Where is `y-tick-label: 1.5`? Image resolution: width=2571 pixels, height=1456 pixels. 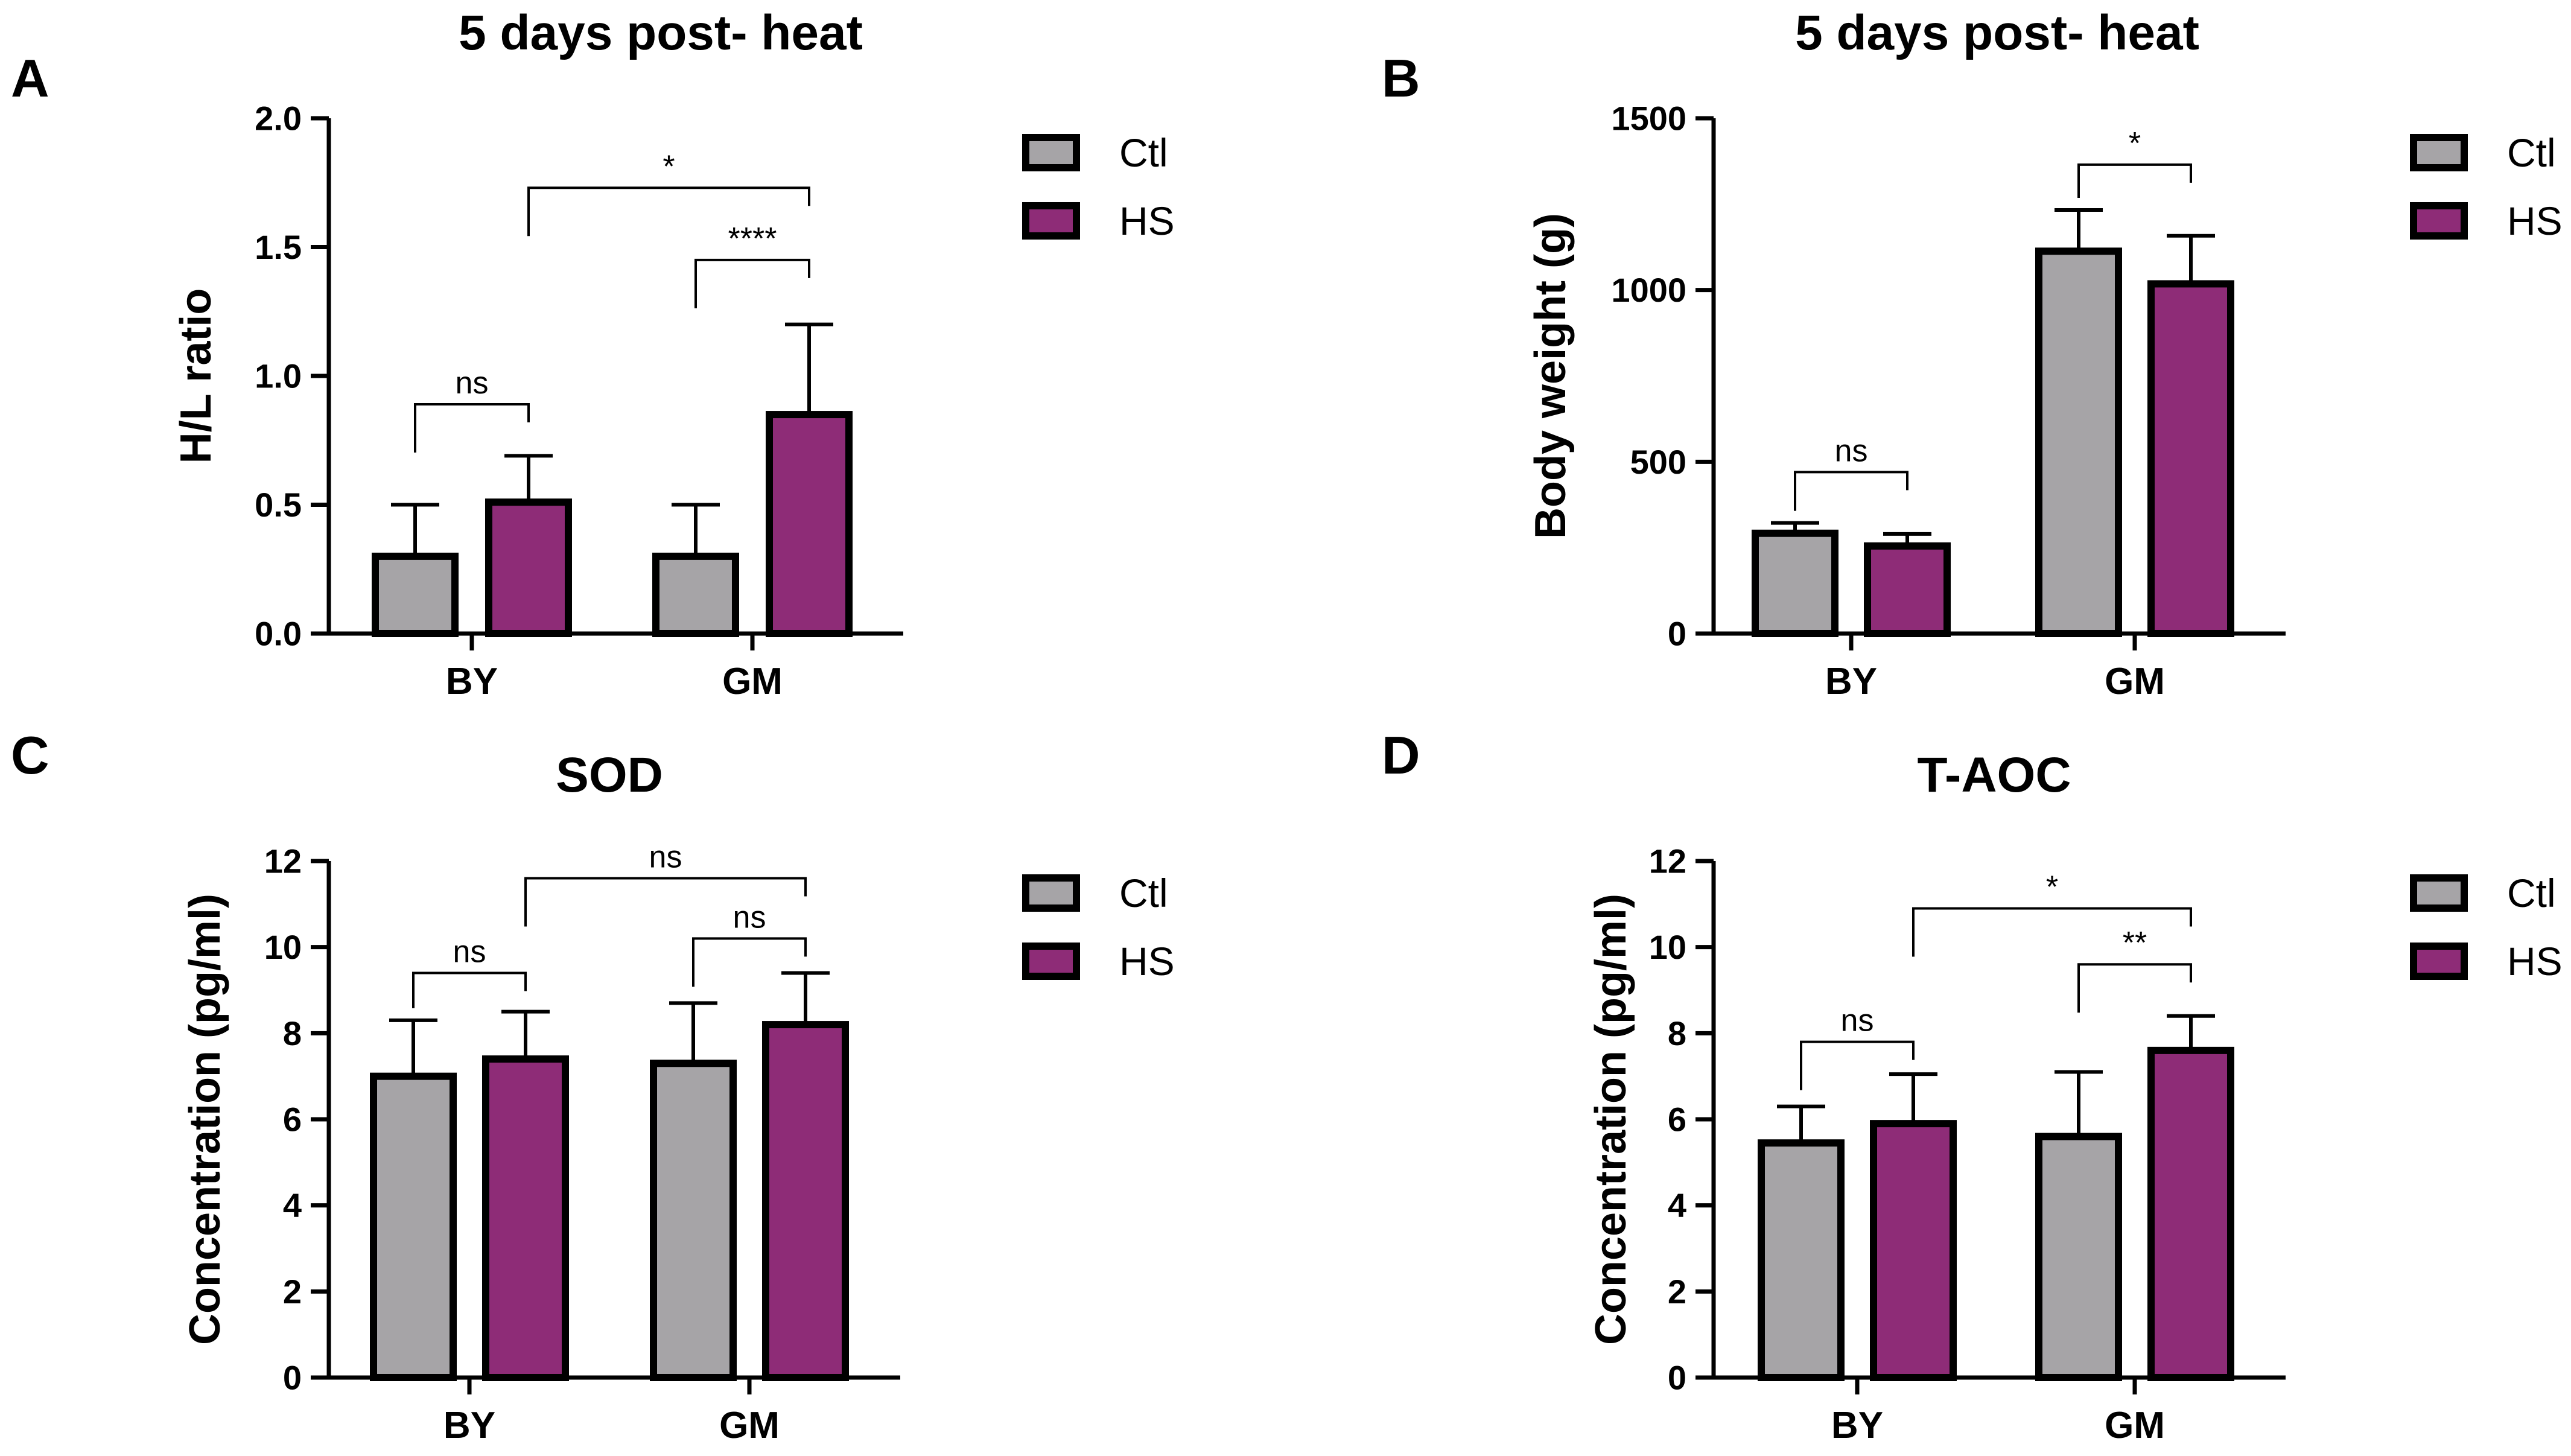 y-tick-label: 1.5 is located at coordinates (278, 247).